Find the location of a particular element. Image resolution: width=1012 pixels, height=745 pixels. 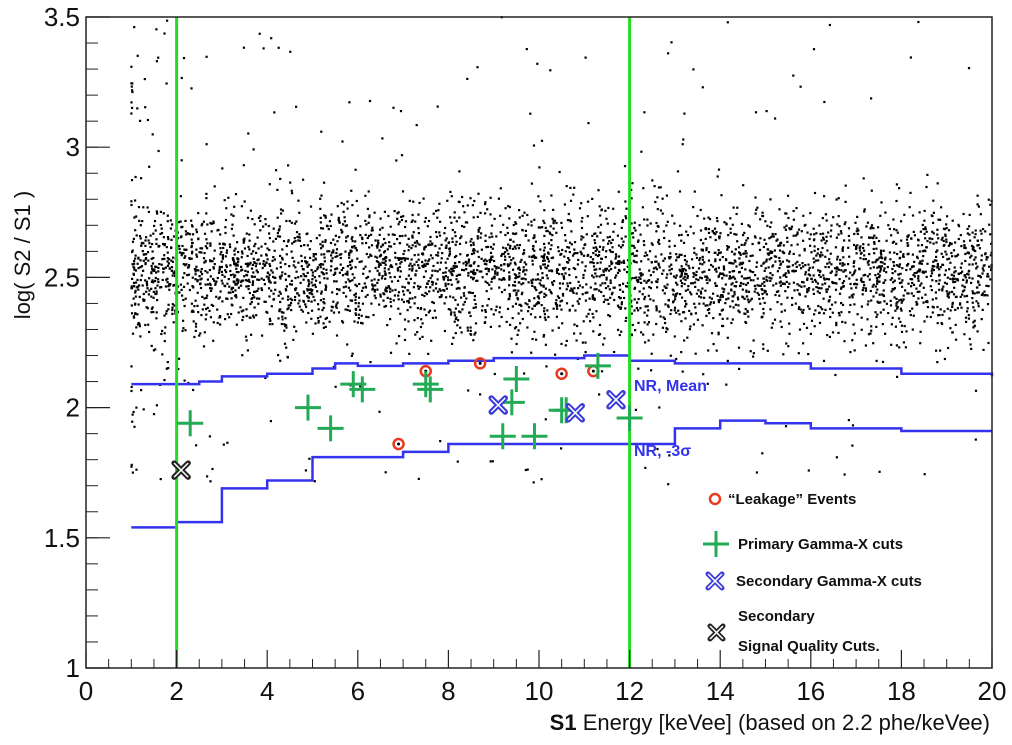

primary-cut-marker is located at coordinates (190, 423).